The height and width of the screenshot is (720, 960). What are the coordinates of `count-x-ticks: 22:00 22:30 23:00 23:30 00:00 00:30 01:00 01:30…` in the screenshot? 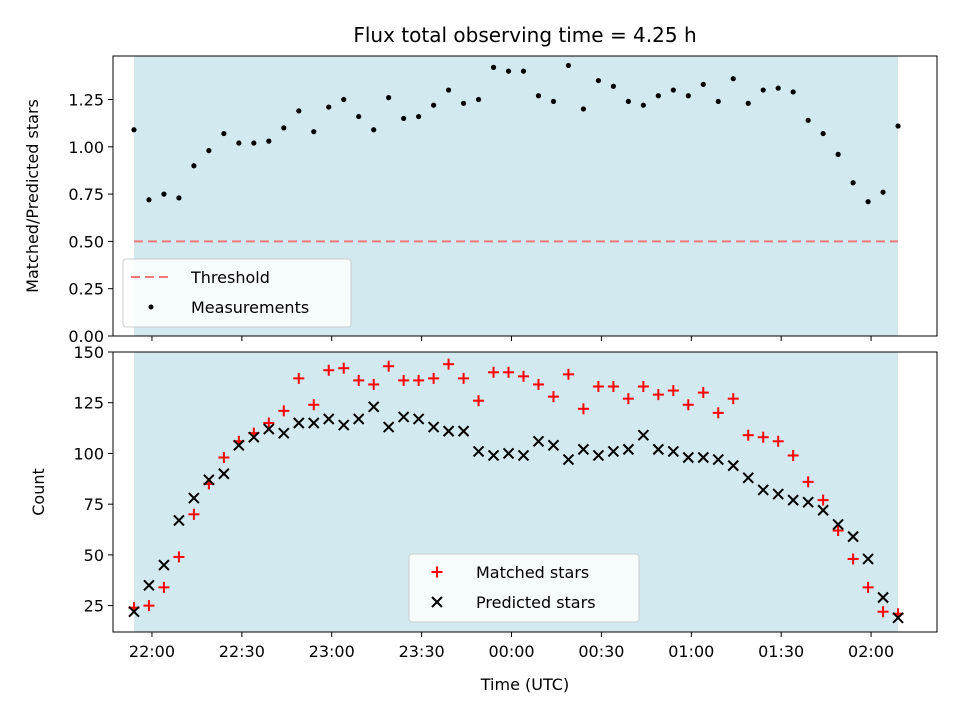 It's located at (511, 646).